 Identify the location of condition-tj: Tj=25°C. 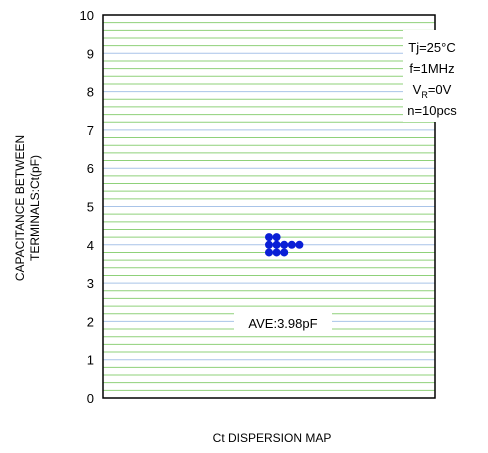
(431, 47).